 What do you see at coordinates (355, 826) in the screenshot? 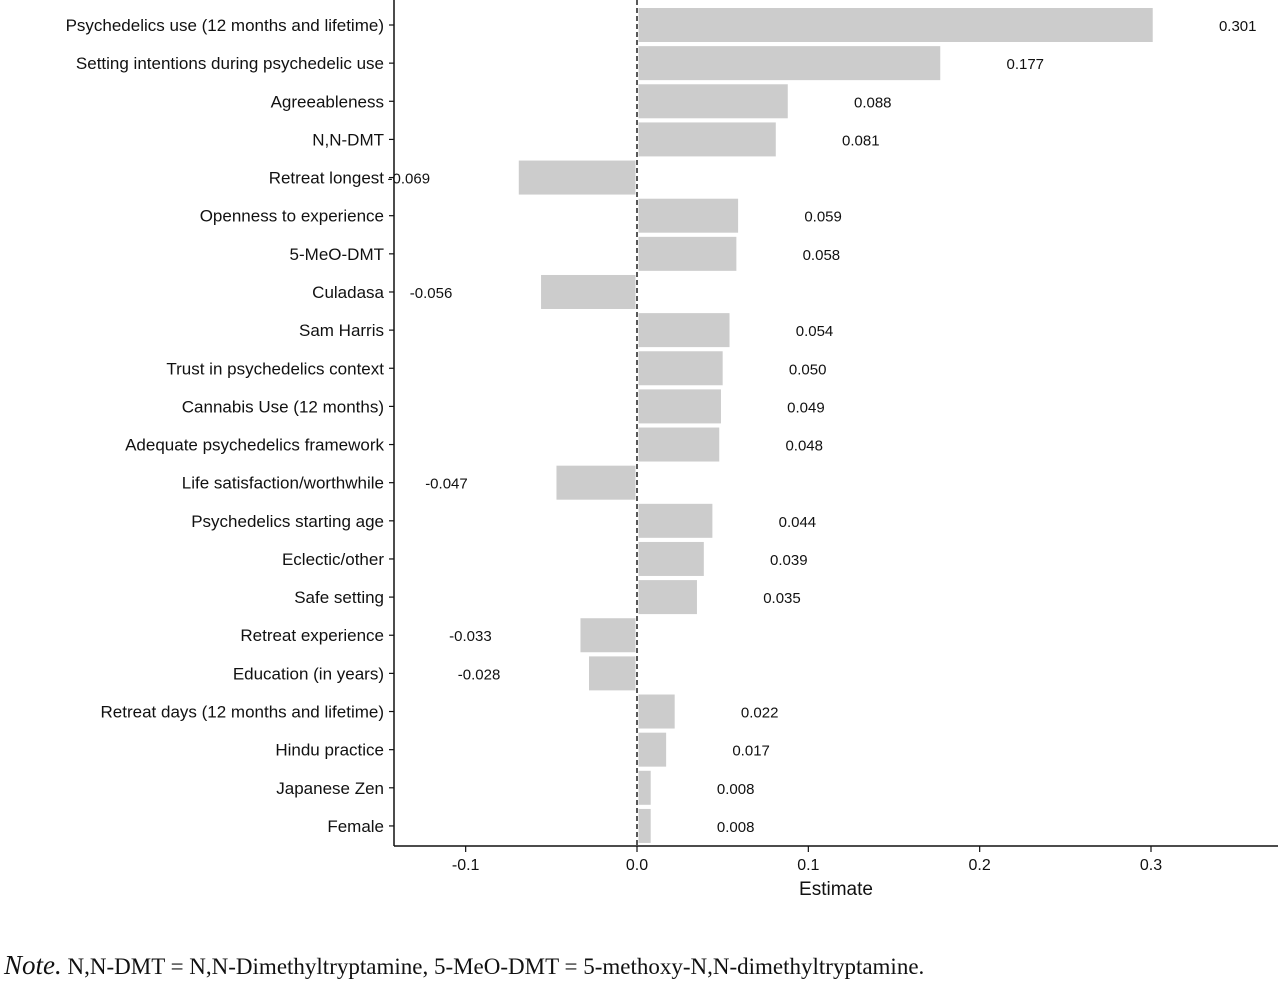
I see `category-label-21: Female` at bounding box center [355, 826].